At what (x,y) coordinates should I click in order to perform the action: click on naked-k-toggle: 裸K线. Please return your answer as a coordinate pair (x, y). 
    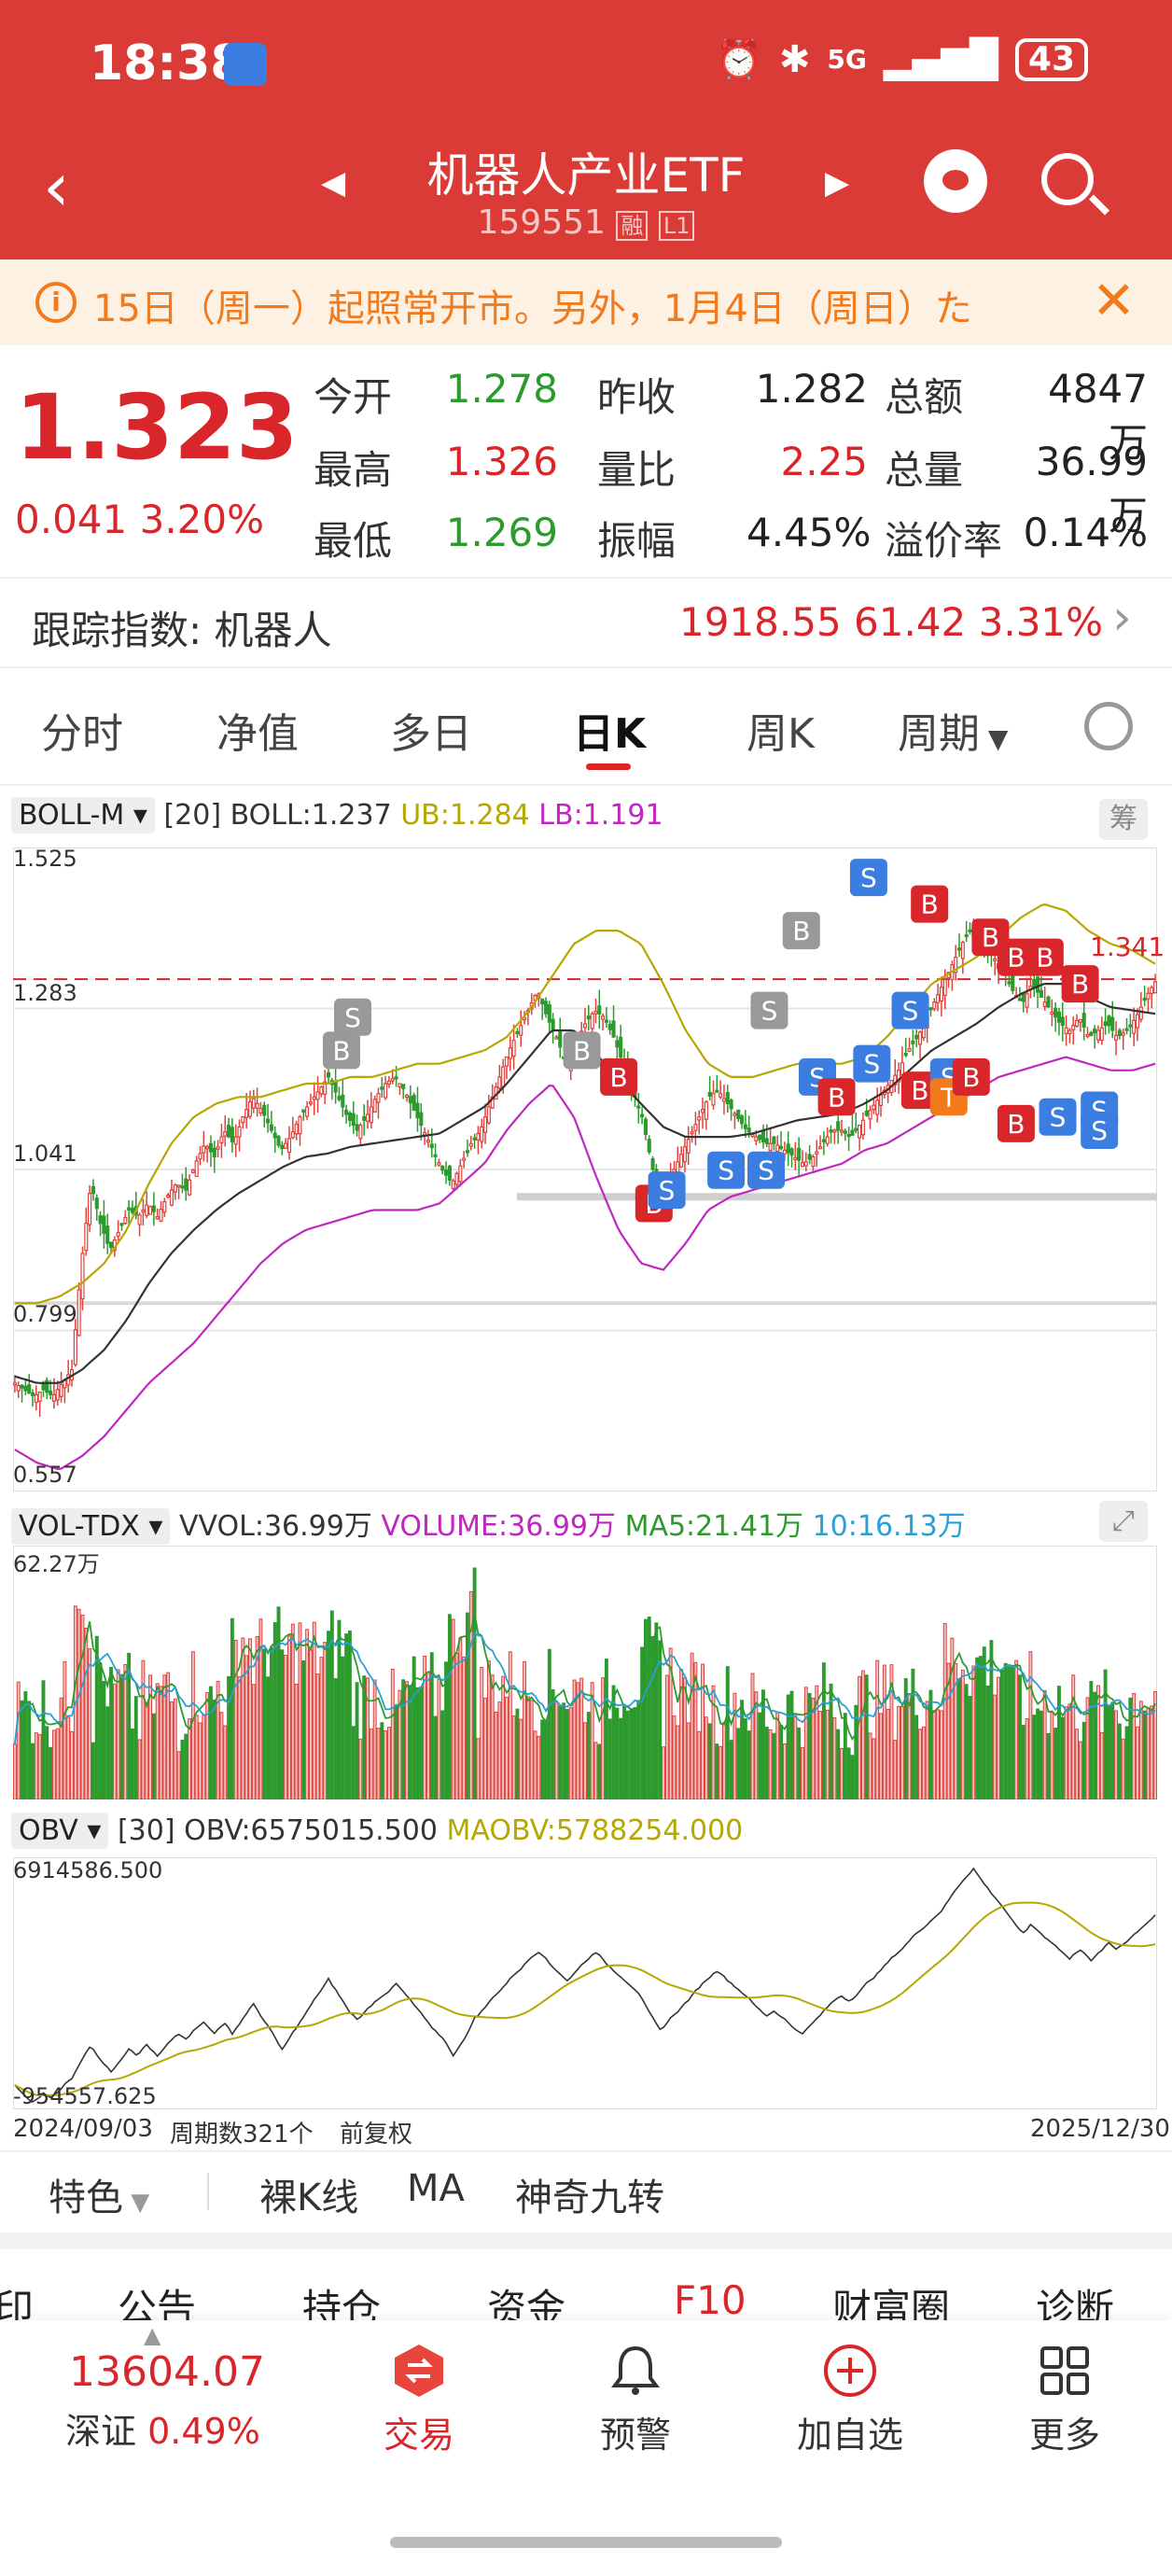
    Looking at the image, I should click on (309, 2198).